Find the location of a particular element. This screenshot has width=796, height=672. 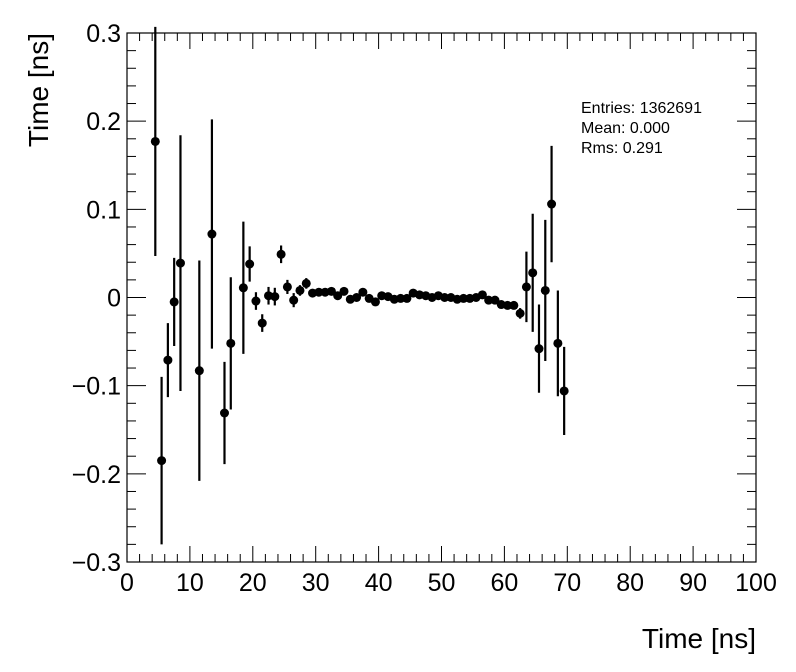

x-tick-label: 10 is located at coordinates (190, 583).